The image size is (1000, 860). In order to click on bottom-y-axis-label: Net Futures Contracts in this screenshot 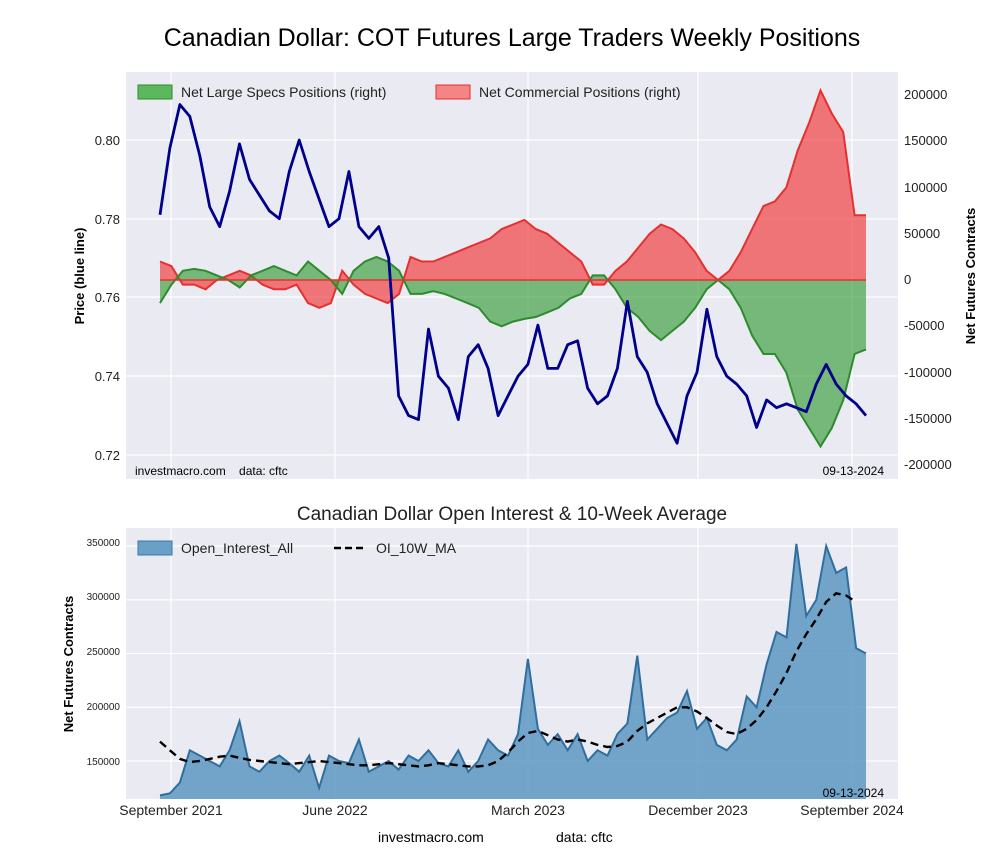, I will do `click(68, 664)`.